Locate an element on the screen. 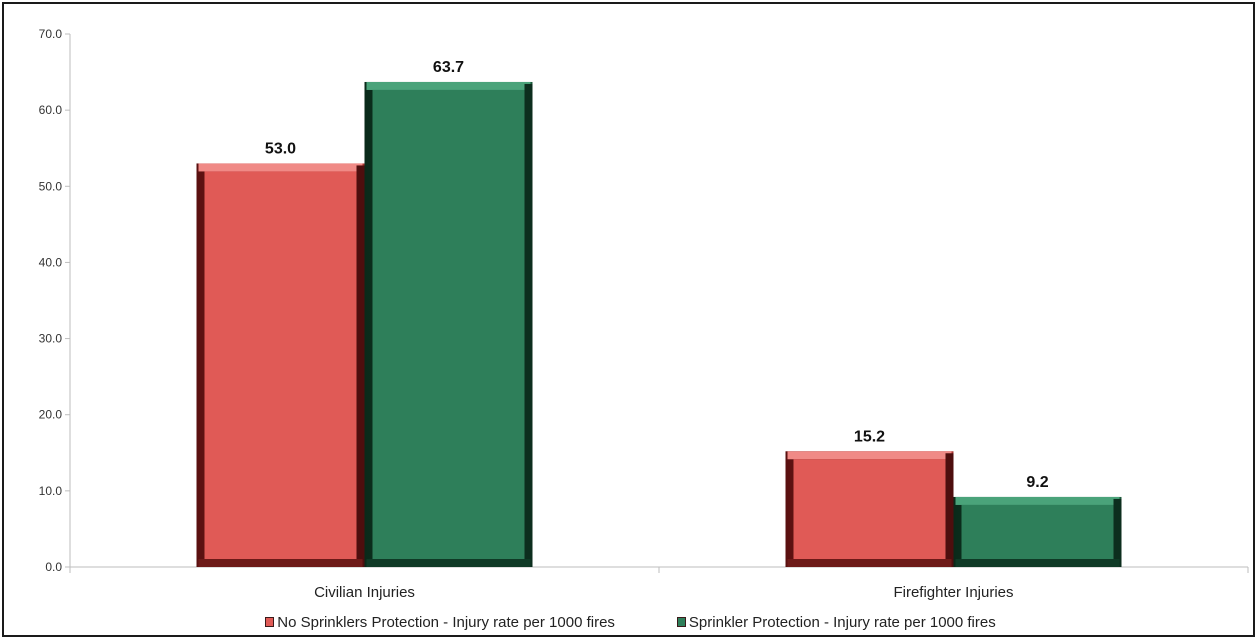  category-label: Firefighter Injuries is located at coordinates (953, 592).